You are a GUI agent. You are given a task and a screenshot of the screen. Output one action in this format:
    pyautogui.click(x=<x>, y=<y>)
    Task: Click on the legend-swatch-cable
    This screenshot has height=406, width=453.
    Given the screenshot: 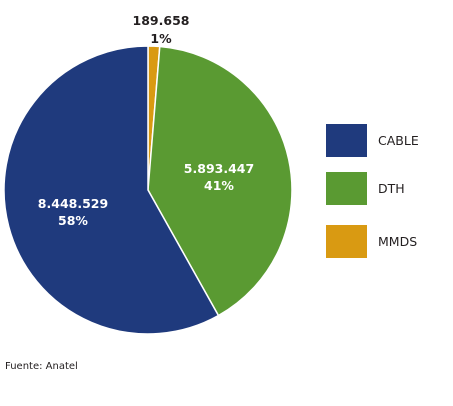 What is the action you would take?
    pyautogui.click(x=346, y=140)
    